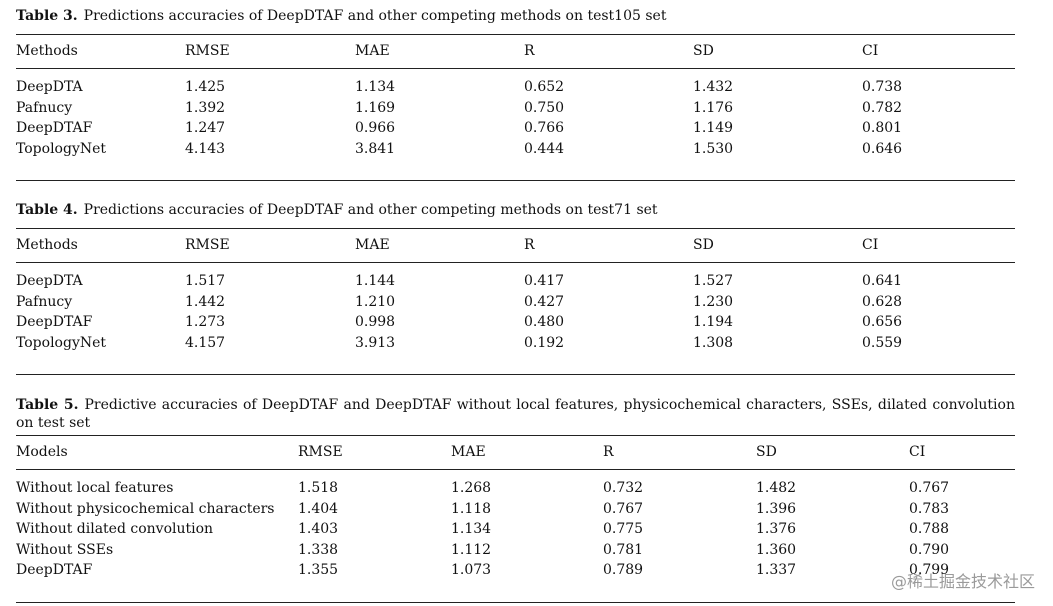  What do you see at coordinates (61, 148) in the screenshot?
I see `table-cell: TopologyNet` at bounding box center [61, 148].